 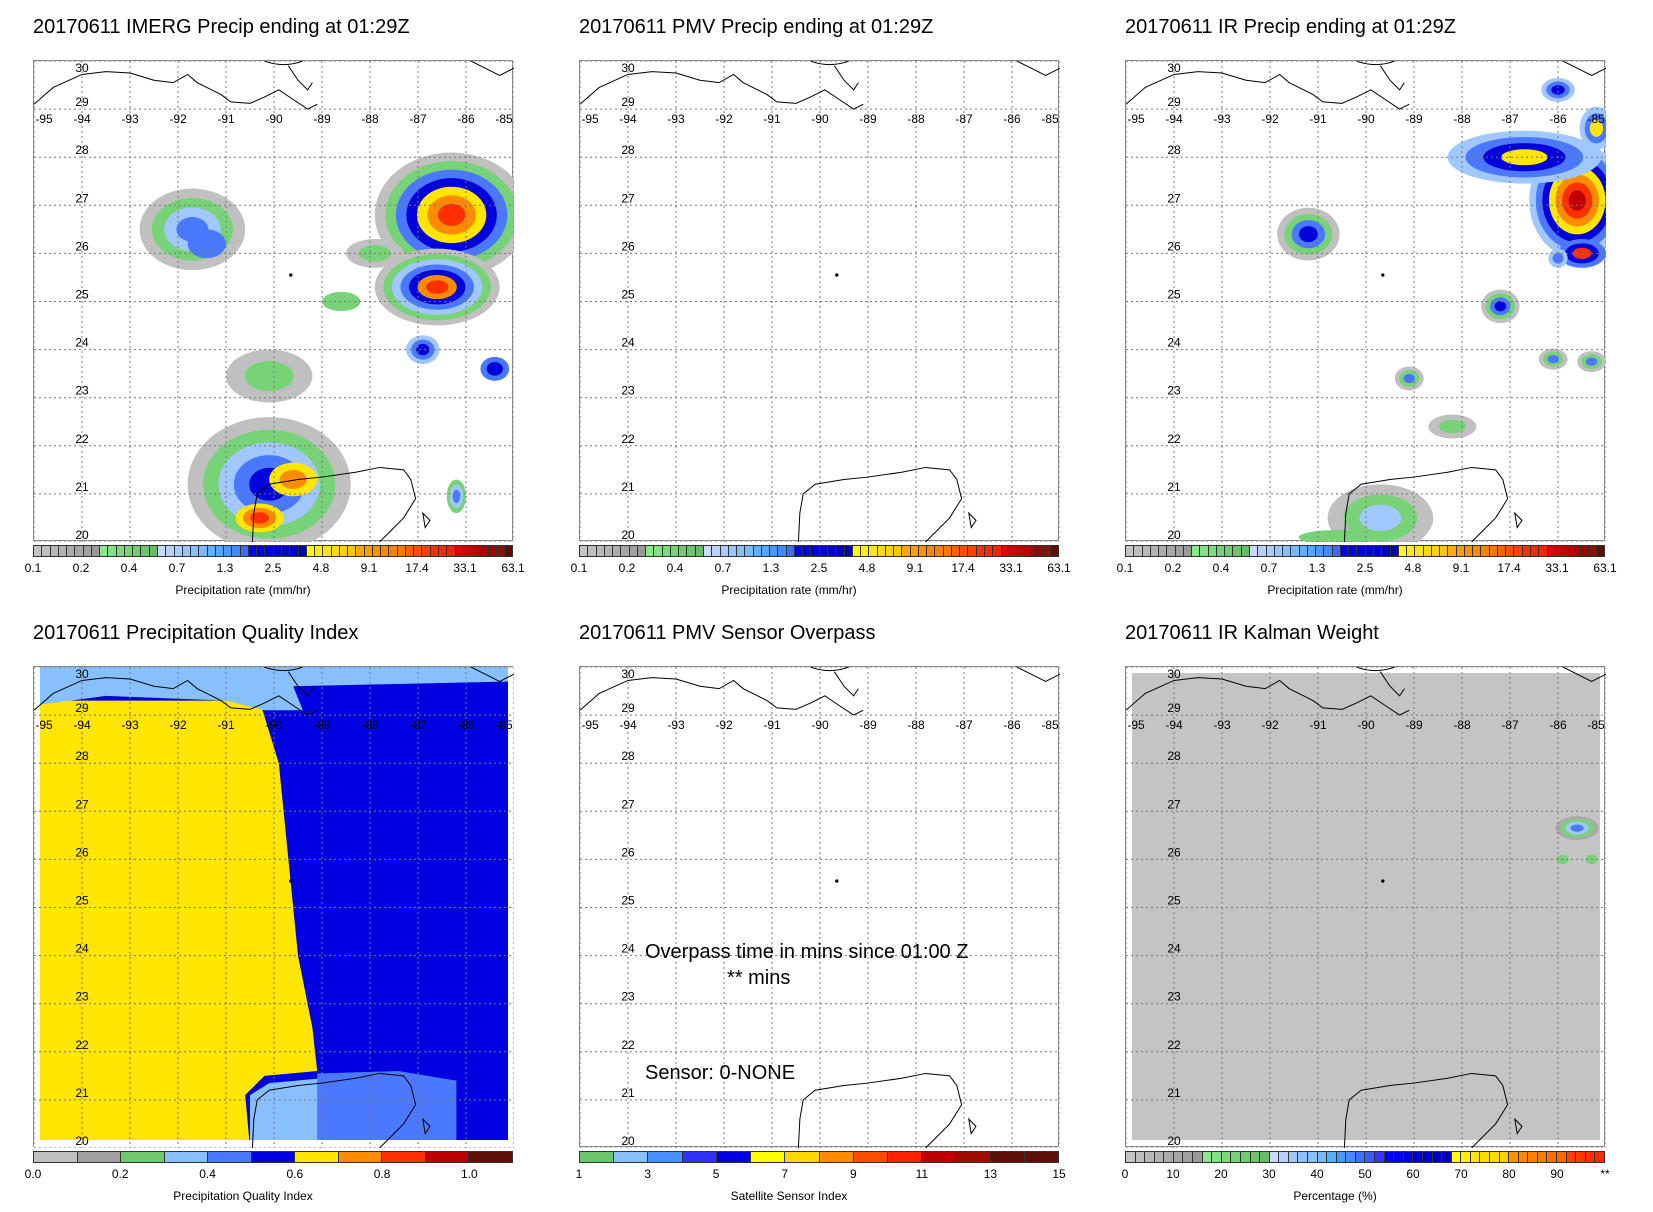 What do you see at coordinates (82, 295) in the screenshot?
I see `lat-tick-label: 25` at bounding box center [82, 295].